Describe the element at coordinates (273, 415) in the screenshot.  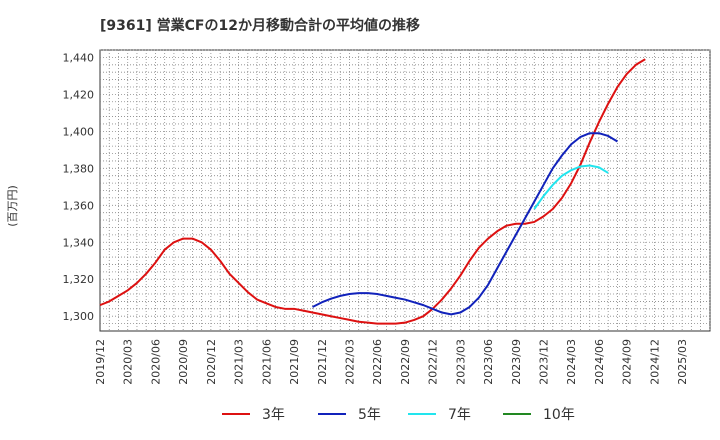
I see `legend-label: 3年` at that location.